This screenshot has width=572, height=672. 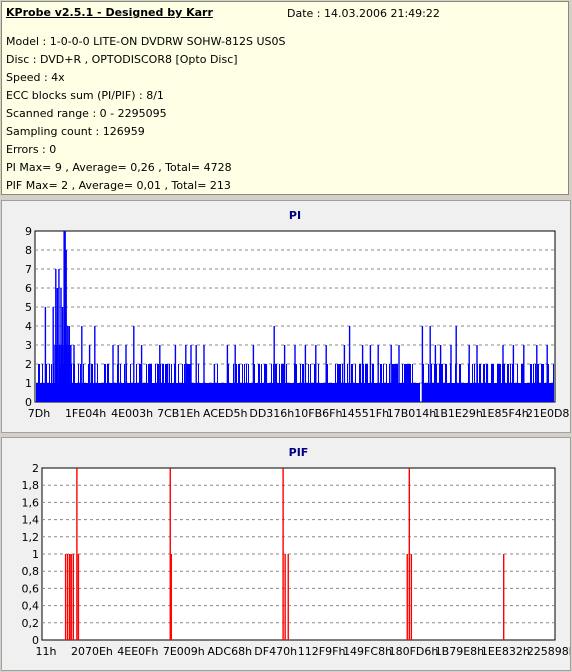 I want to click on sampling-line: Sampling count : 126959, so click(x=75, y=131).